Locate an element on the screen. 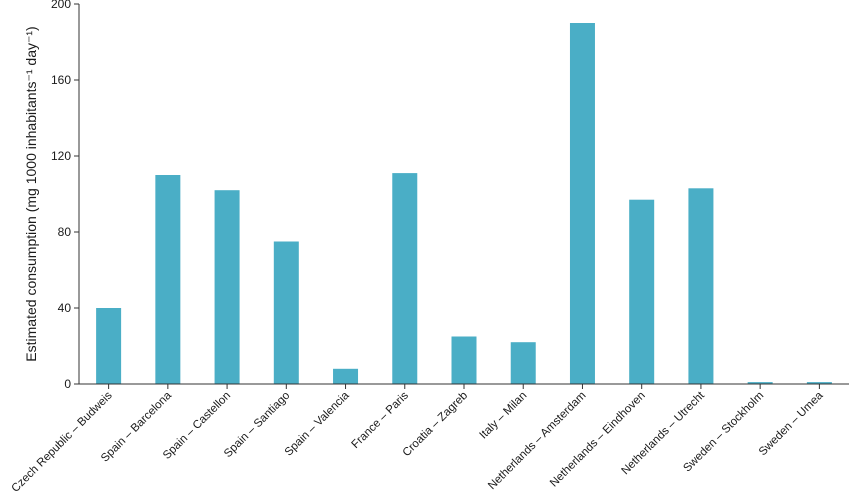  y-ticks-group: 0 40 80 120 160 200 is located at coordinates (65, 195).